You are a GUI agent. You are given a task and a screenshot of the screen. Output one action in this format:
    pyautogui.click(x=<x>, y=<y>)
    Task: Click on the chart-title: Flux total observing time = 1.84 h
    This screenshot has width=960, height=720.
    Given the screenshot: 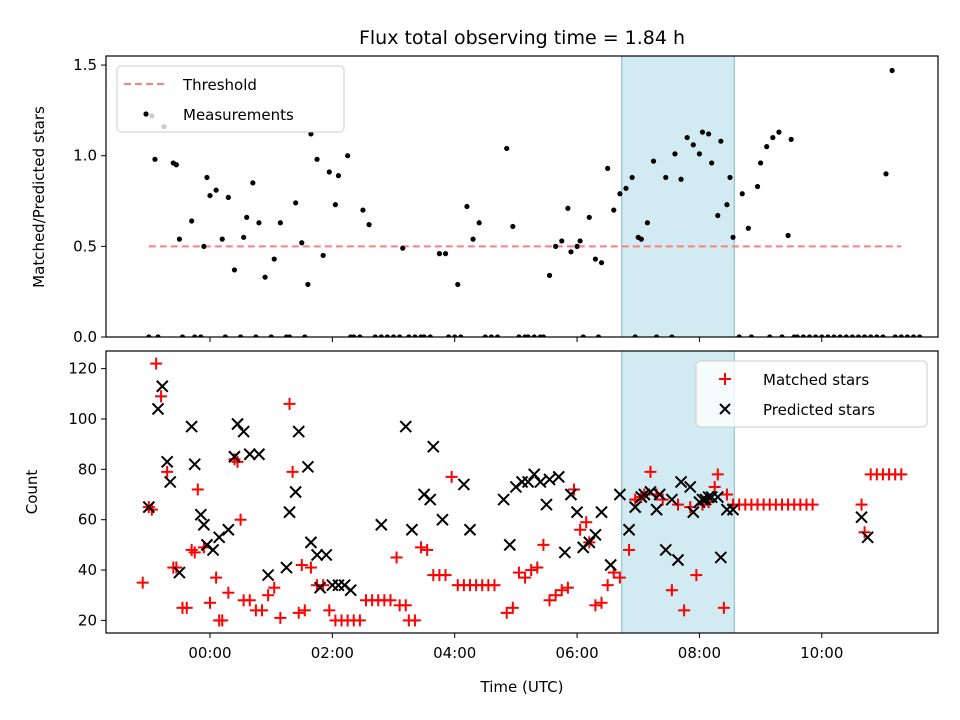 What is the action you would take?
    pyautogui.click(x=522, y=38)
    